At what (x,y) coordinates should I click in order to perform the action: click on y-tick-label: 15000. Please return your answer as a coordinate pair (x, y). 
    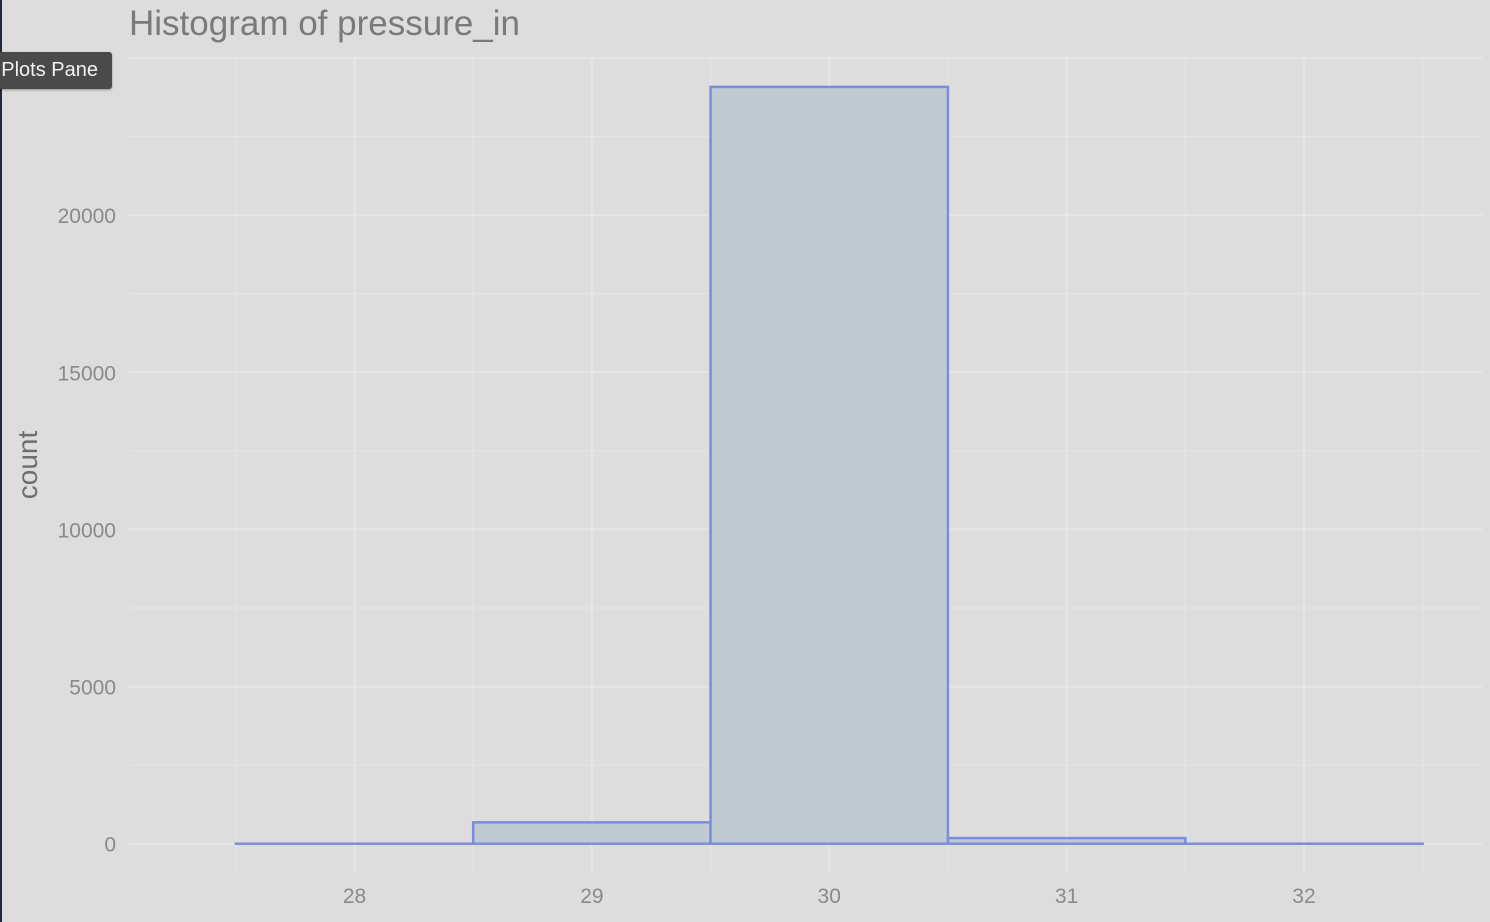
    Looking at the image, I should click on (87, 373).